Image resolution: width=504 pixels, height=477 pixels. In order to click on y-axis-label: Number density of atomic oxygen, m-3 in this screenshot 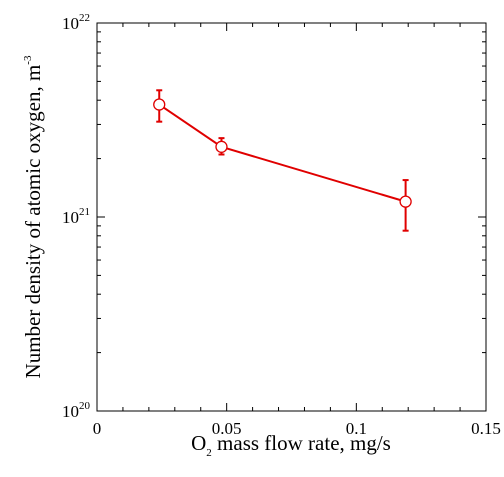, I will do `click(33, 216)`.